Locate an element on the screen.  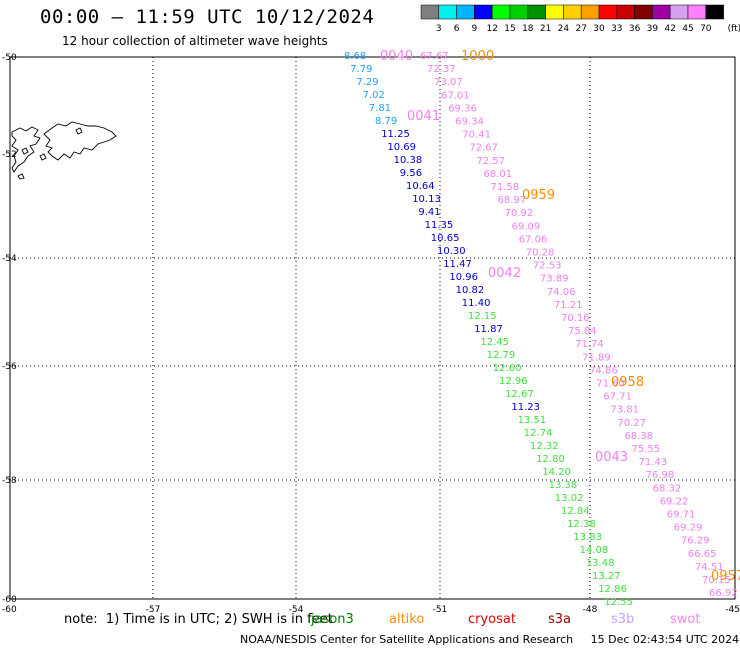
latitude-tick-label: -54 is located at coordinates (9, 259).